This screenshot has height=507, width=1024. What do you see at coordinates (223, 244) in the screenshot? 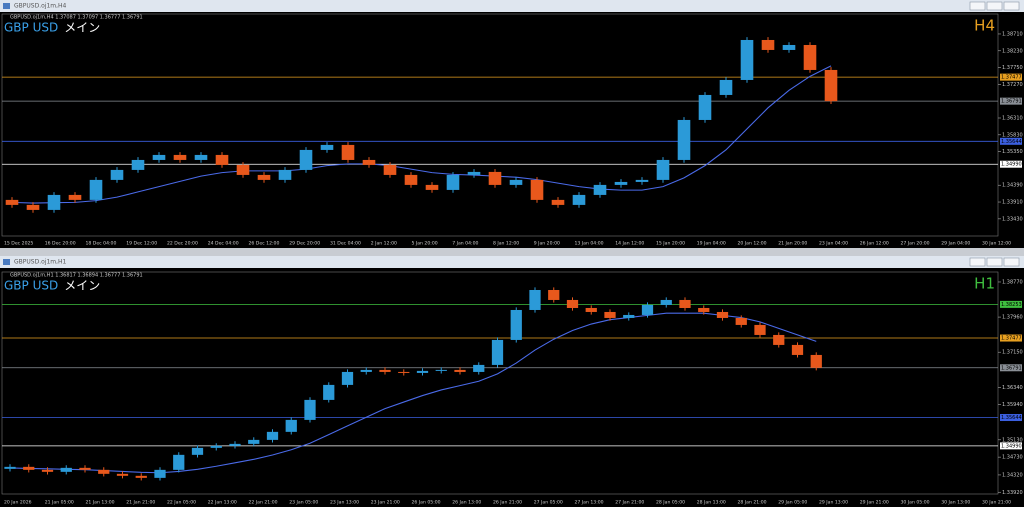
I see `x-tick-label: 24 Dec 04:00` at bounding box center [223, 244].